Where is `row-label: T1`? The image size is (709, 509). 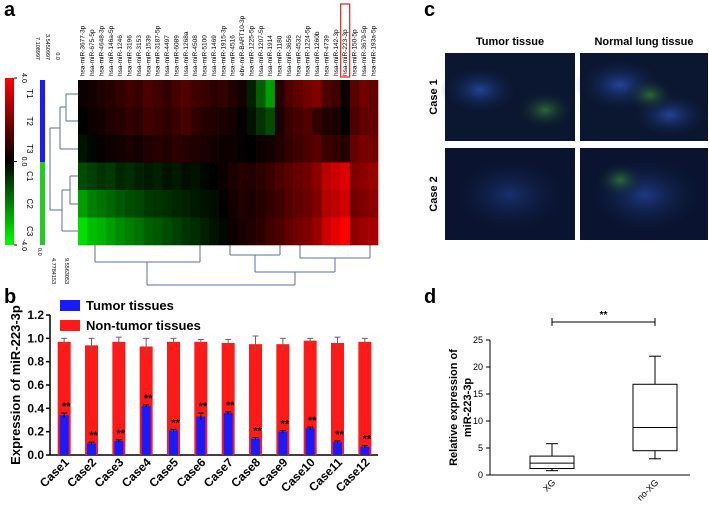 row-label: T1 is located at coordinates (29, 94).